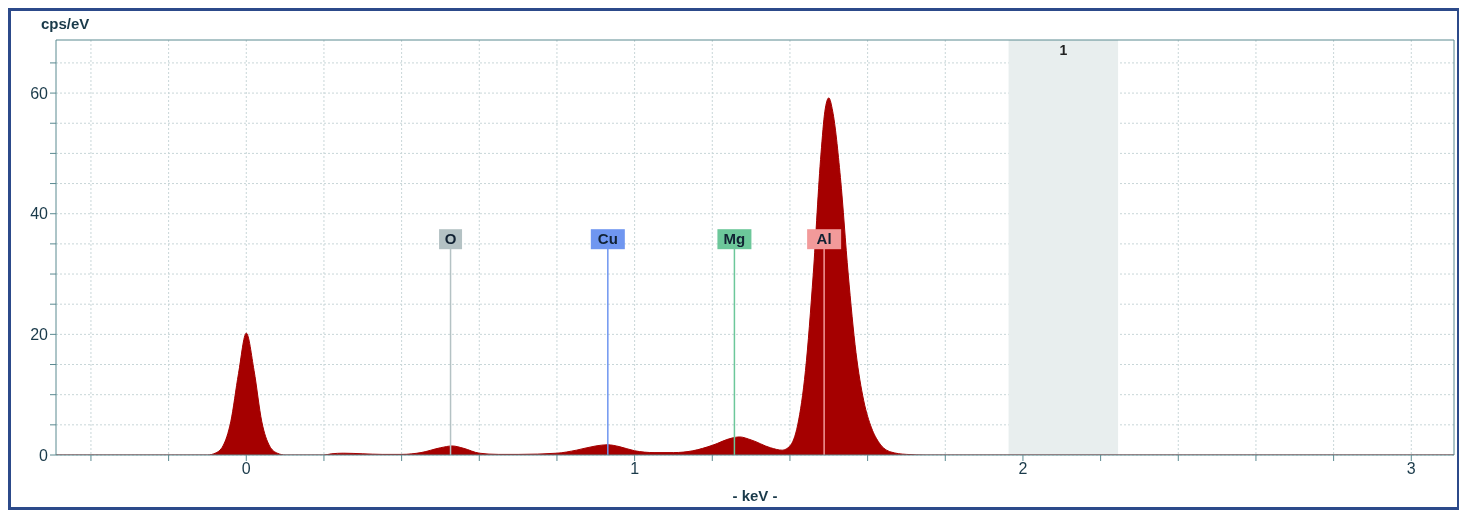 This screenshot has width=1459, height=510. Describe the element at coordinates (39, 214) in the screenshot. I see `y-tick-label: 40` at that location.